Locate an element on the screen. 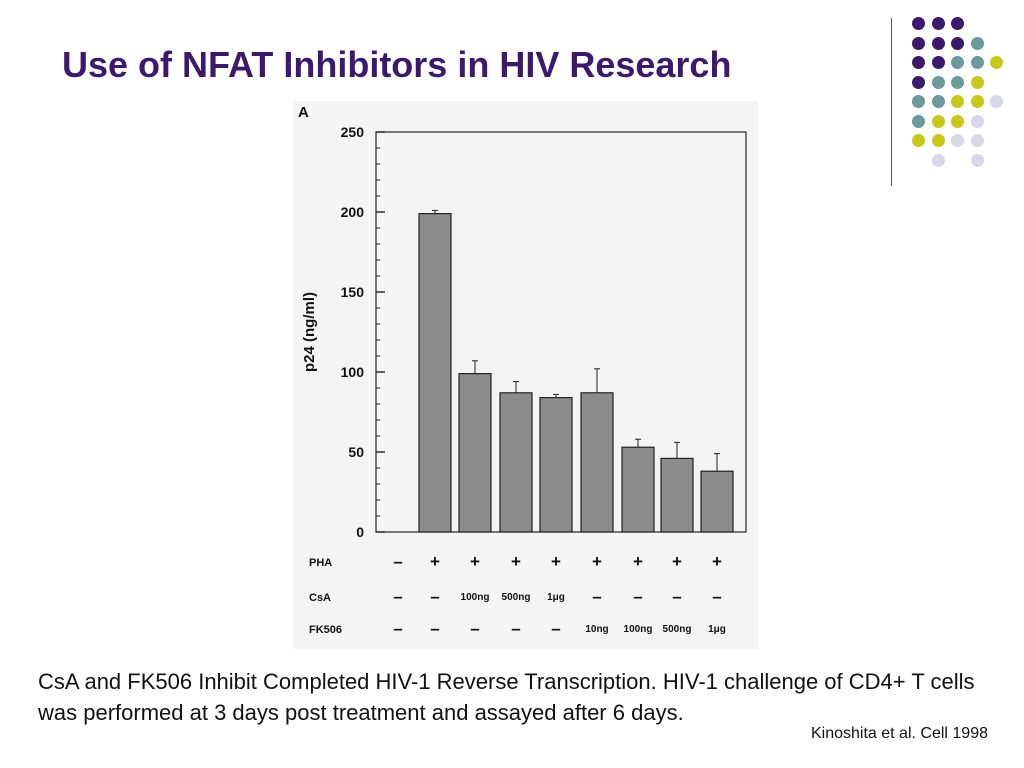  condition-row-label: CsA is located at coordinates (320, 598).